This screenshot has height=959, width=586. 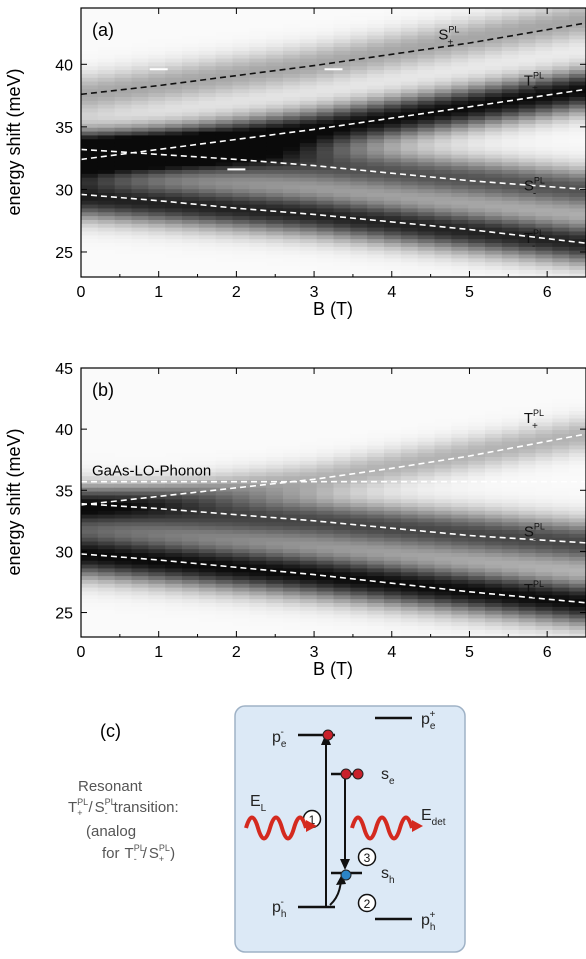 I want to click on fit-line-tpl-plus, so click(x=333, y=124).